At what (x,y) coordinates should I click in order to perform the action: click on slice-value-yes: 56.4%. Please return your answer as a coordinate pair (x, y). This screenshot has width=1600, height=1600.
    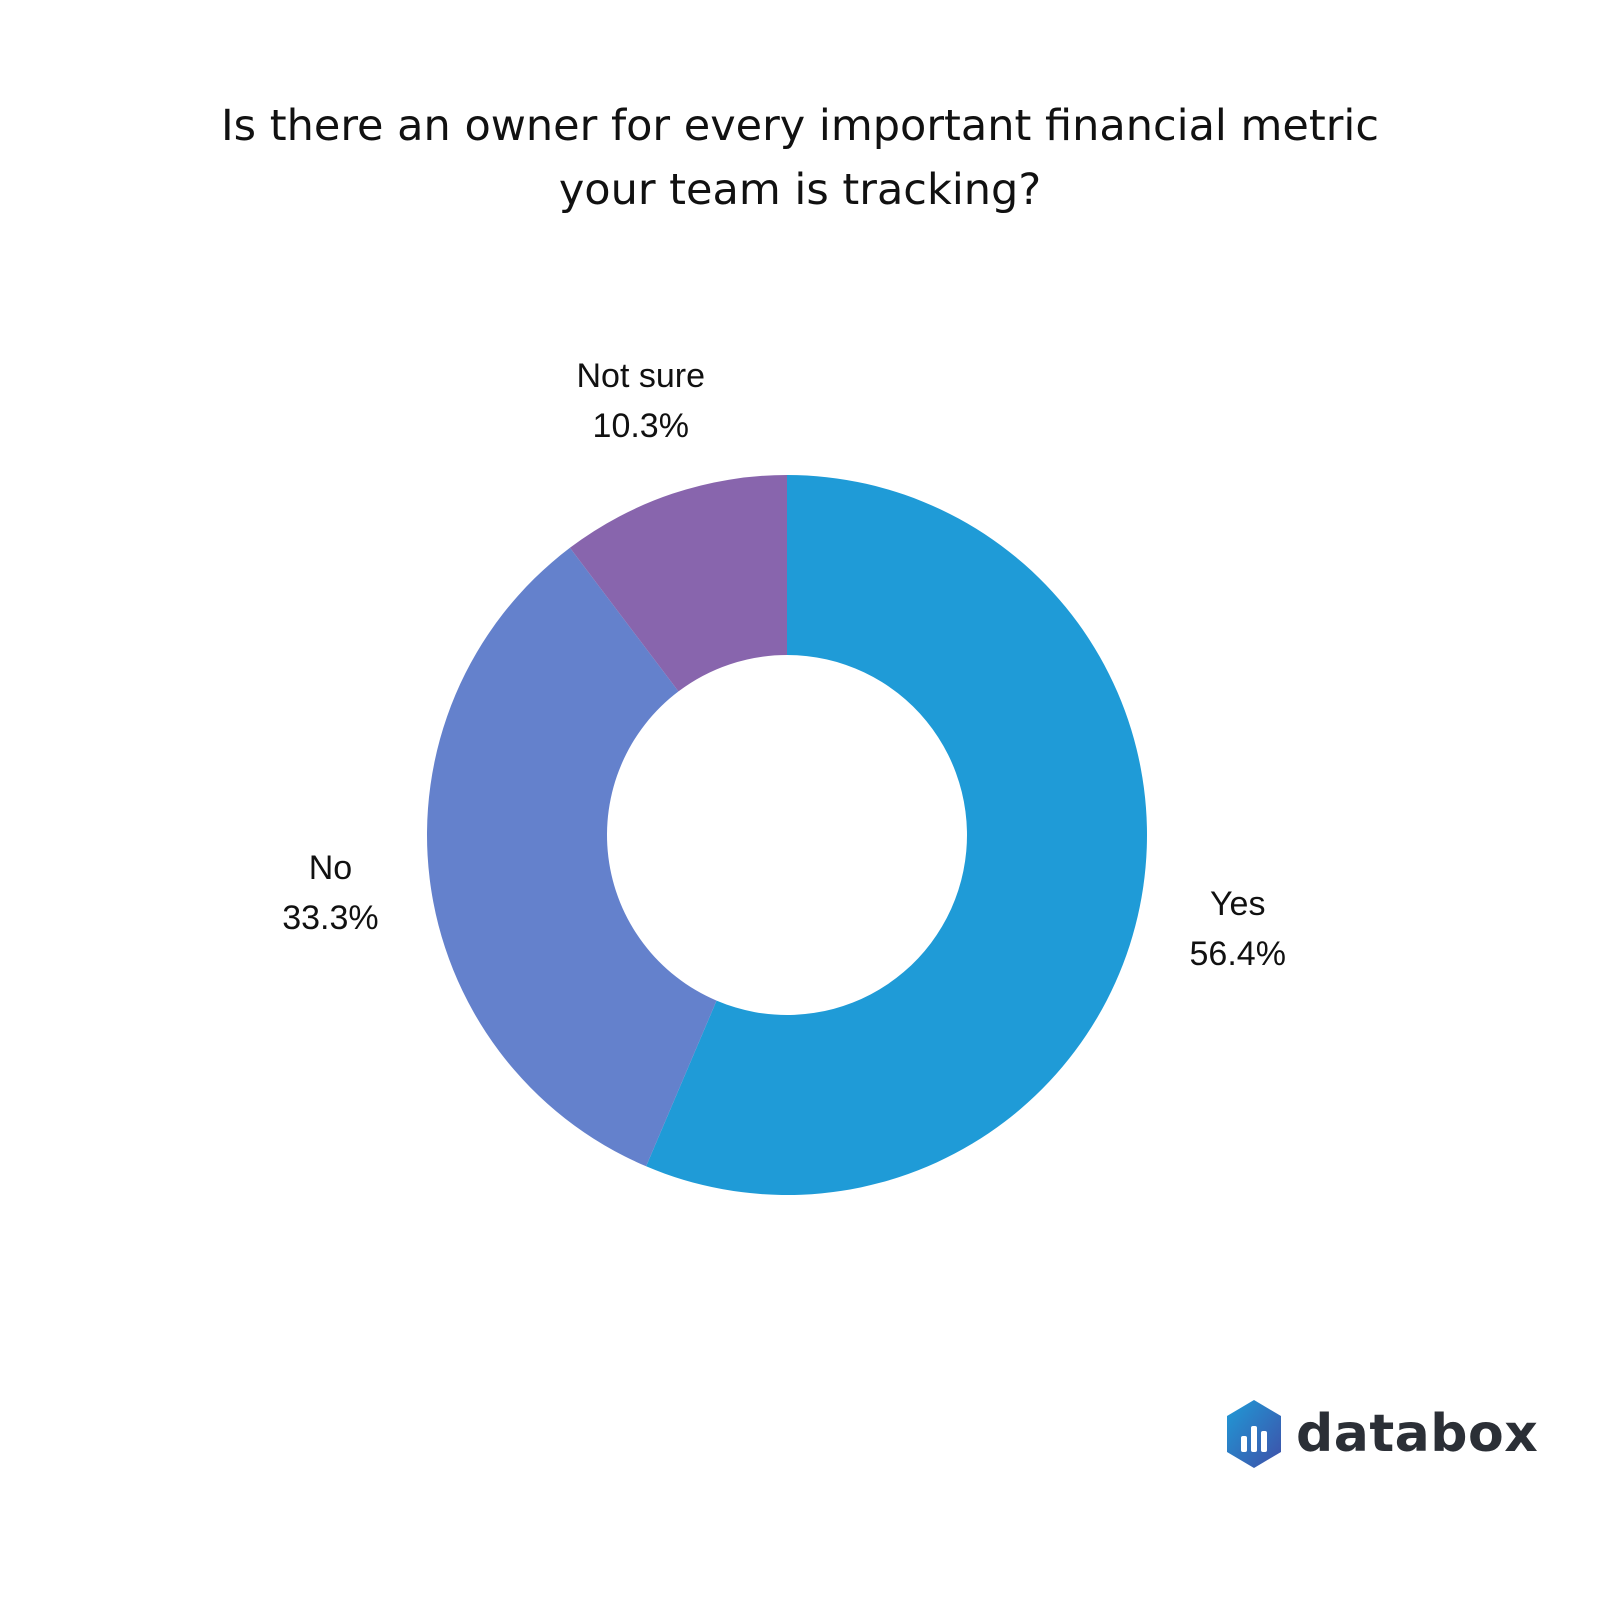
    Looking at the image, I should click on (1238, 954).